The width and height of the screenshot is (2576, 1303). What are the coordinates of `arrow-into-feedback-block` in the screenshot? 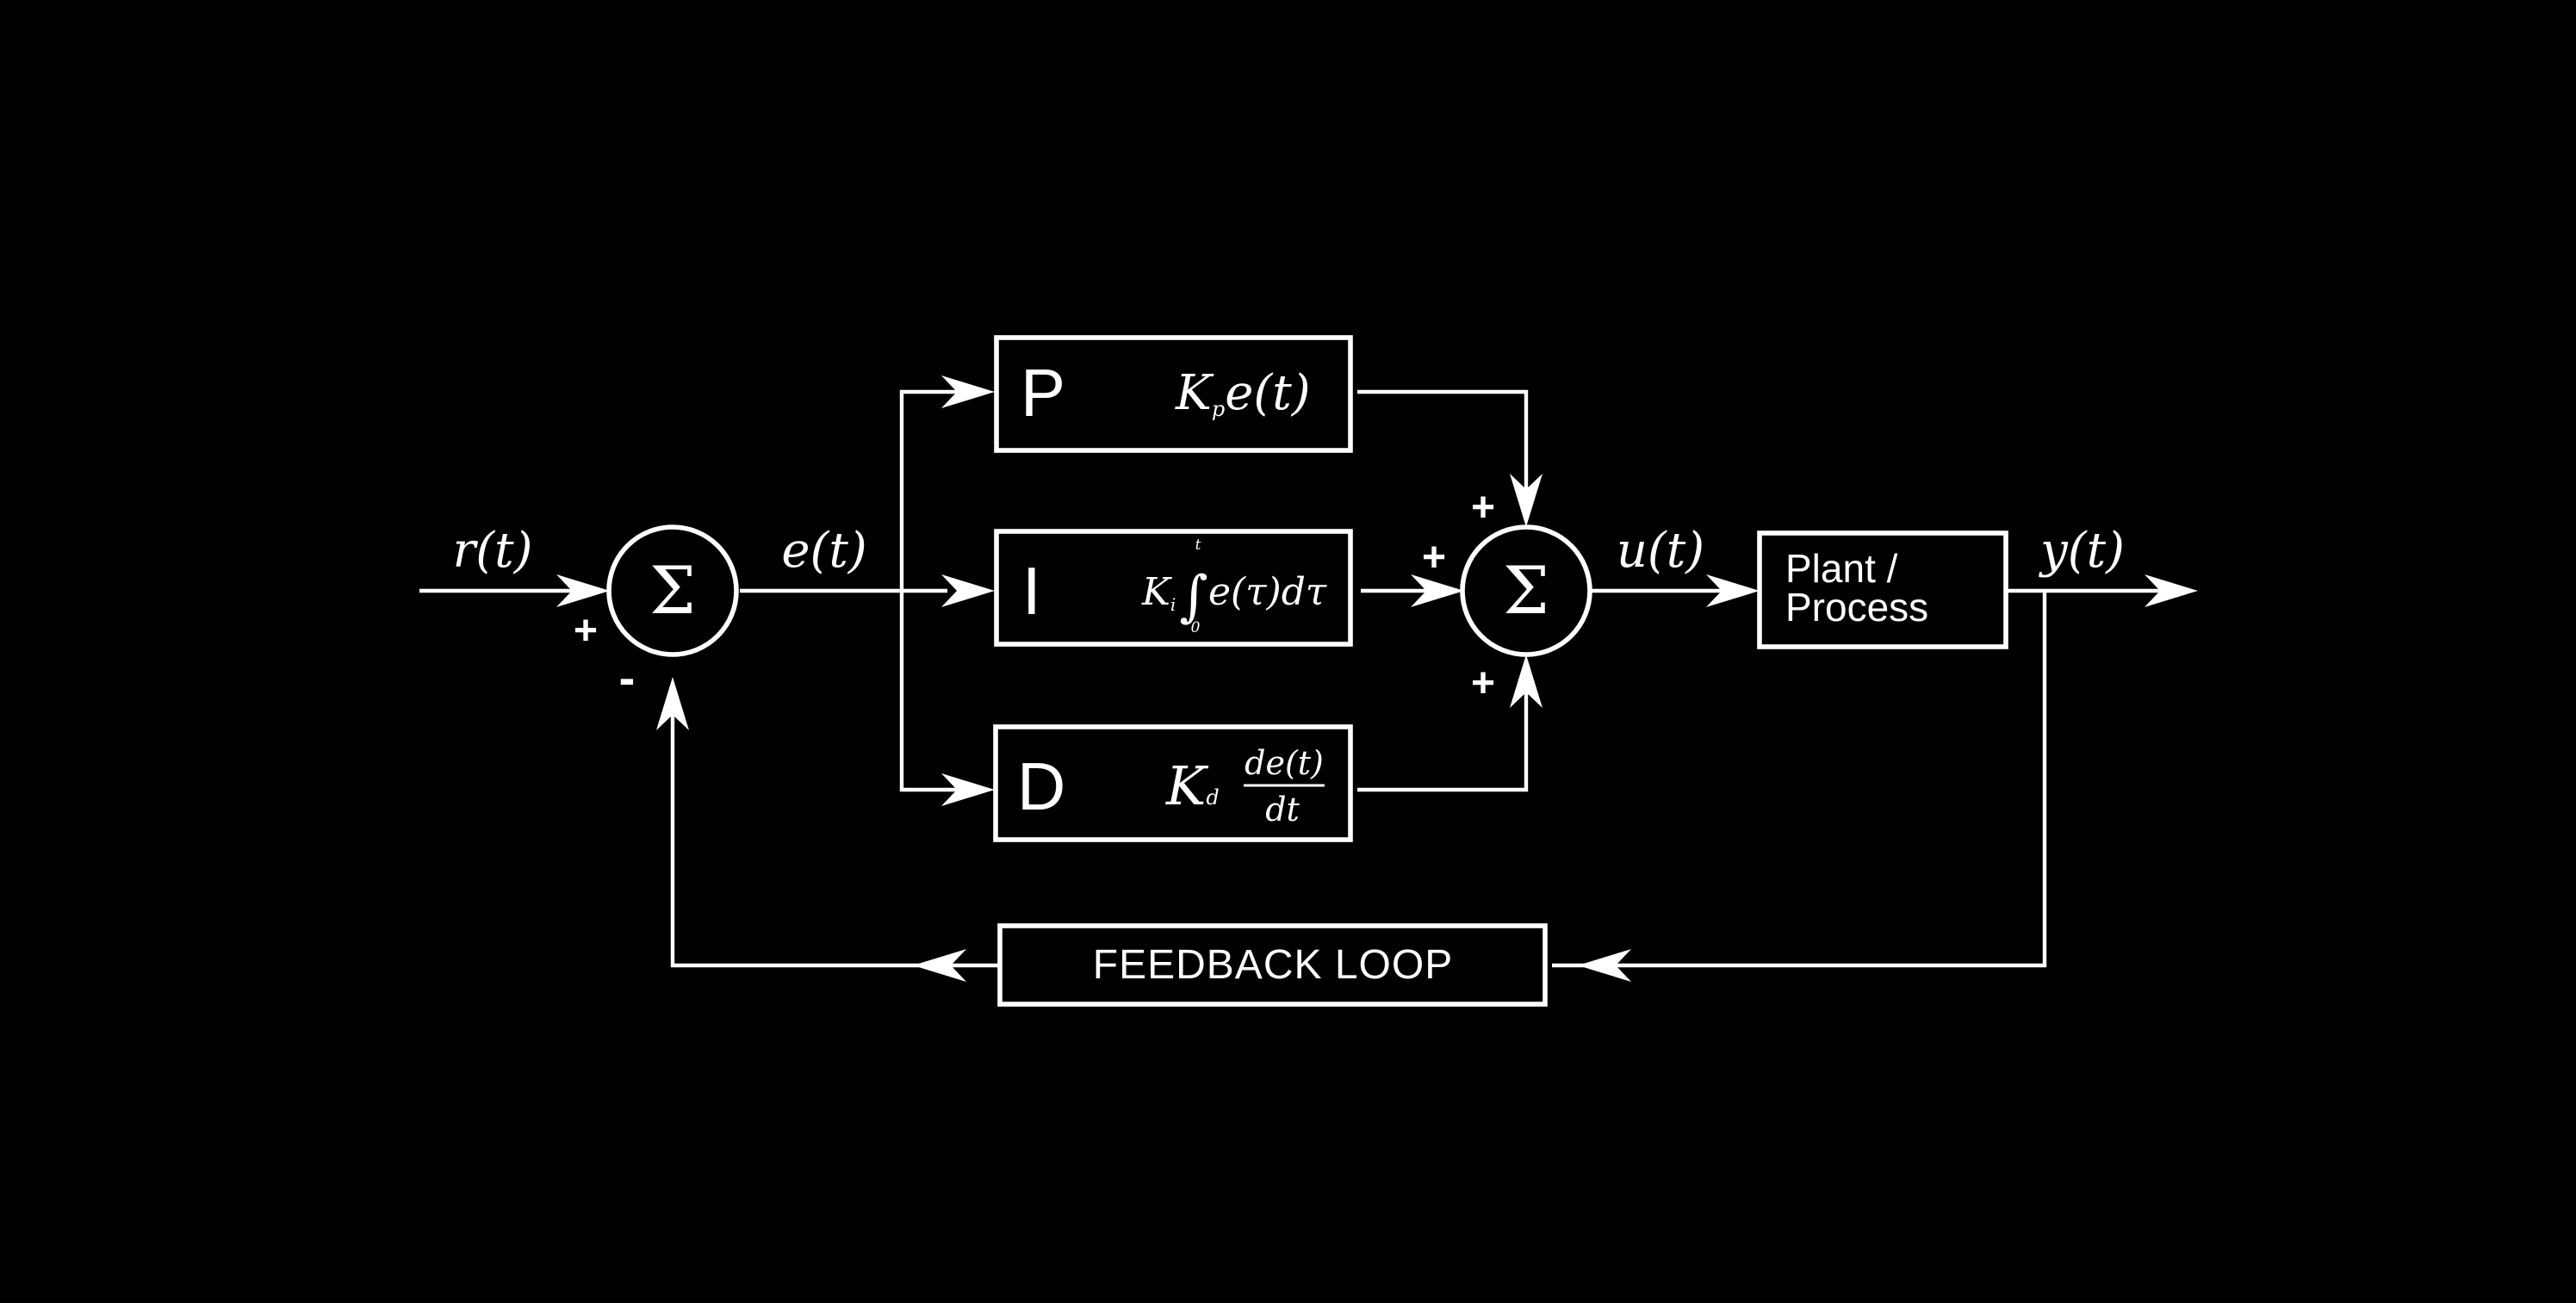 It's located at (1604, 966).